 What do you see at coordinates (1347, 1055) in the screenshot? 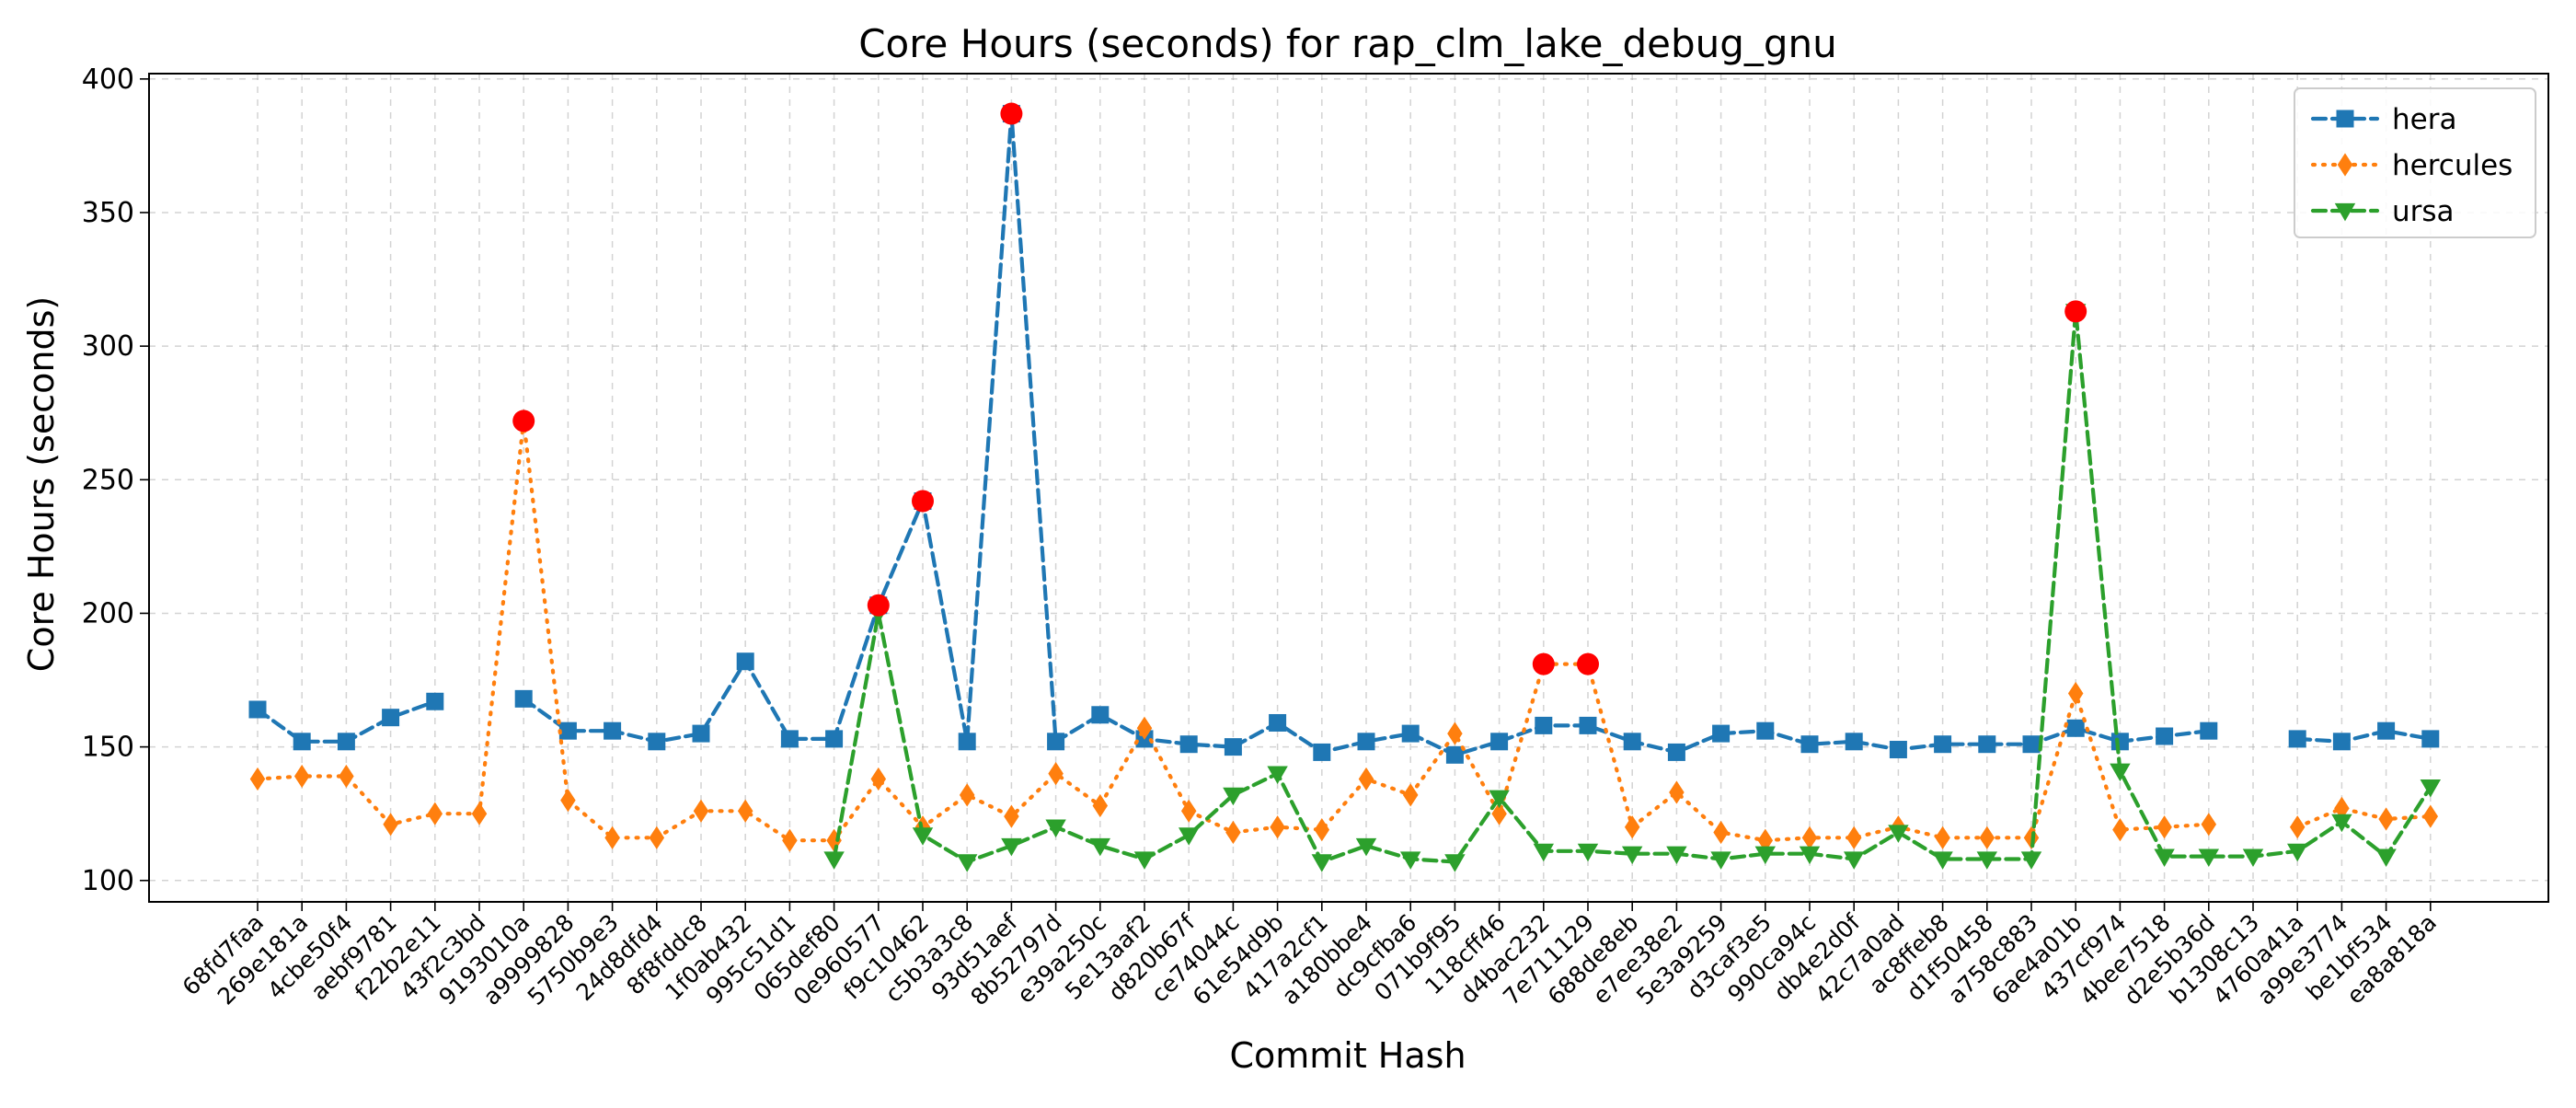
I see `x-axis-label: Commit Hash` at bounding box center [1347, 1055].